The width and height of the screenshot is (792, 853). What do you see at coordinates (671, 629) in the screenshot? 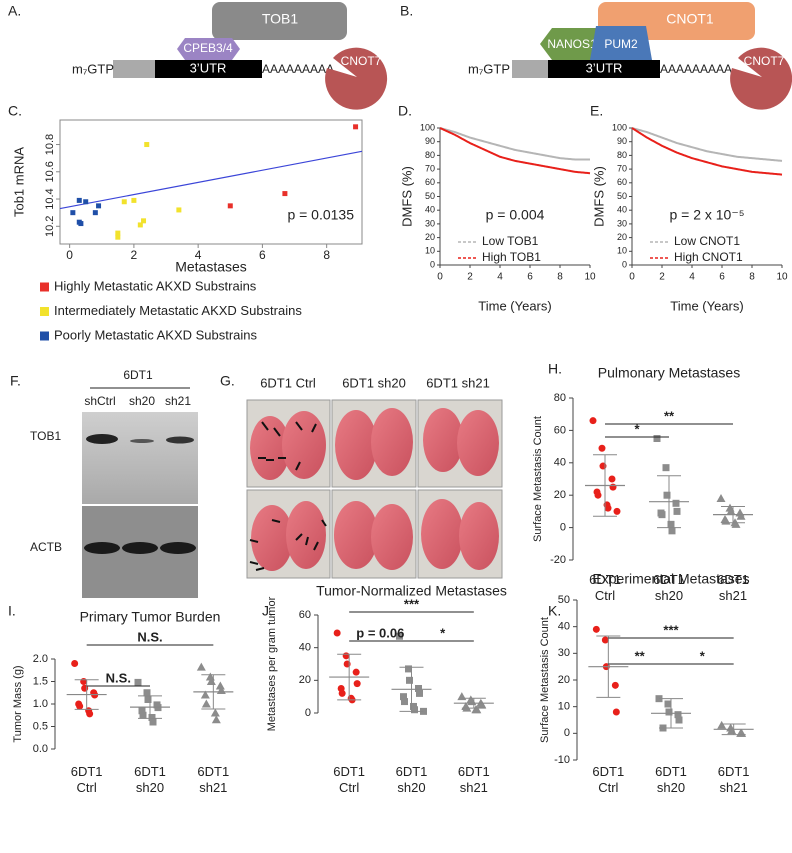
I see `significance-label: ***` at bounding box center [671, 629].